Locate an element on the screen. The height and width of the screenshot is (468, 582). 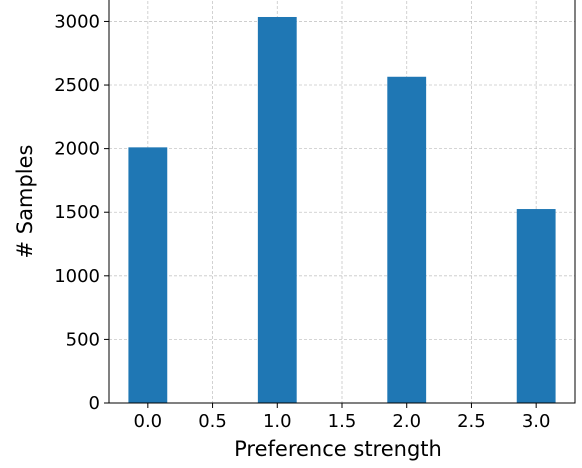
x-tick-label: 0.5 is located at coordinates (212, 421).